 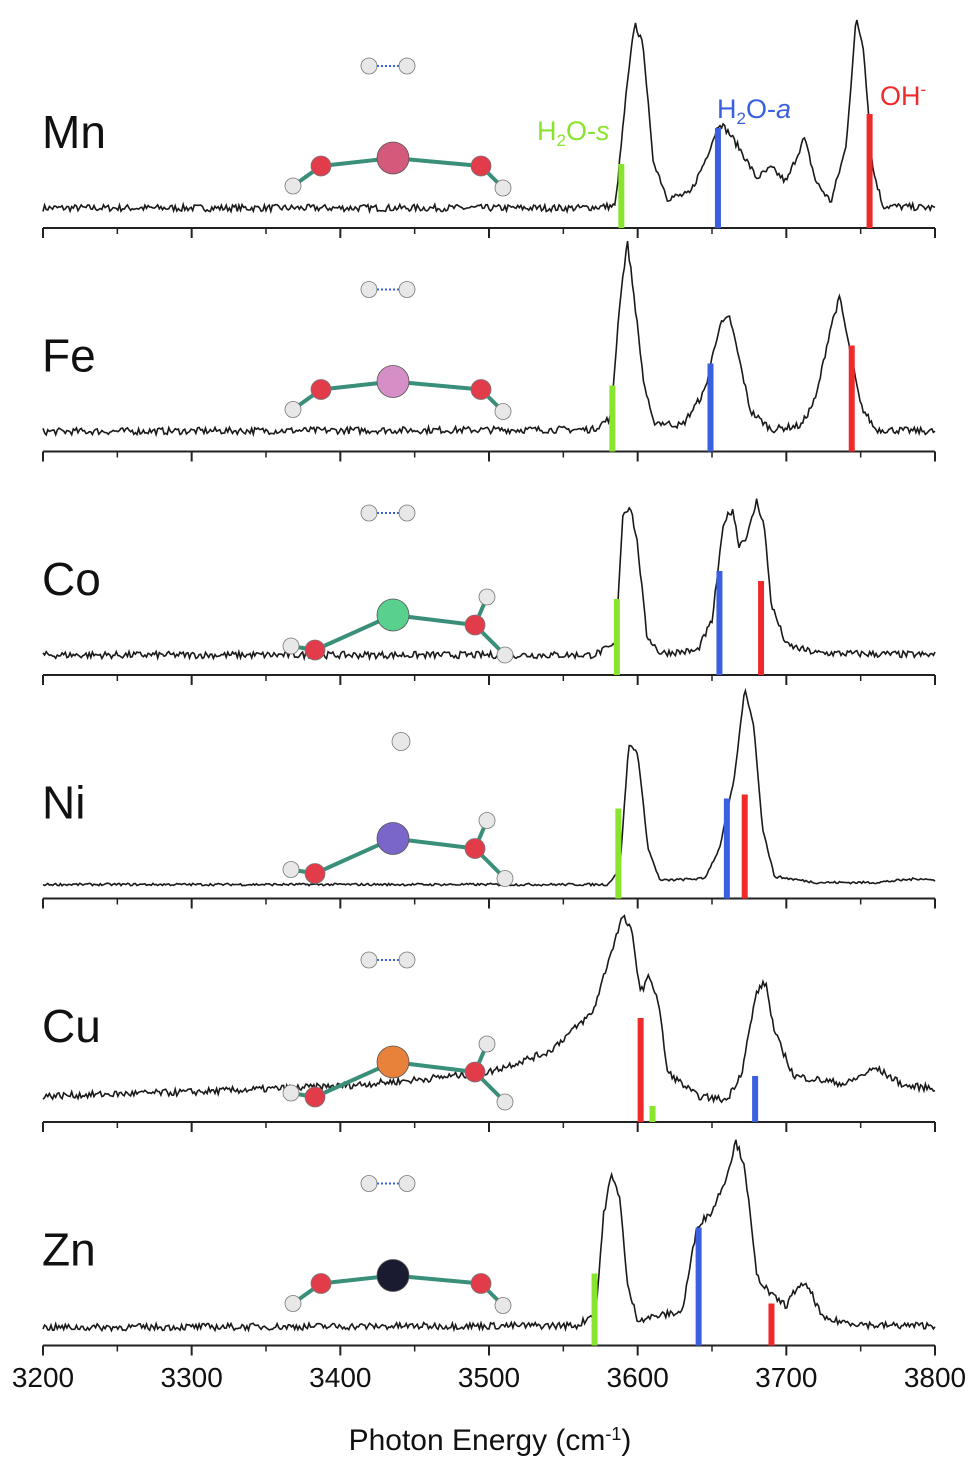 What do you see at coordinates (573, 133) in the screenshot?
I see `annotation-h2o-s: H2O-s` at bounding box center [573, 133].